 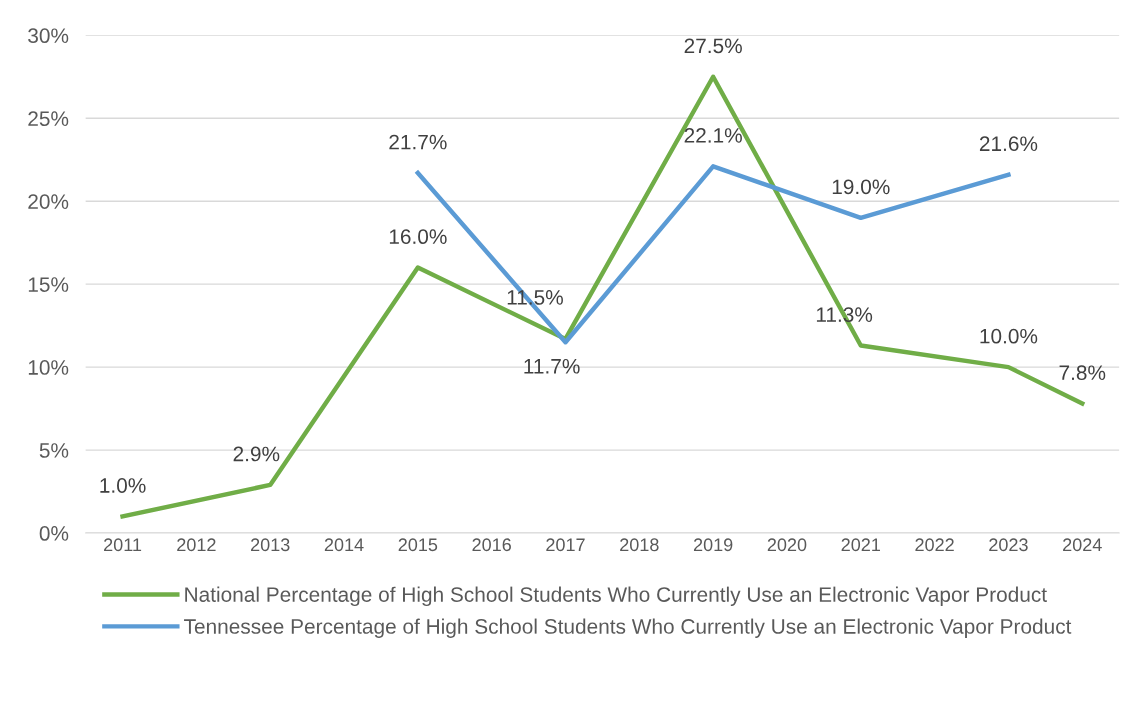 What do you see at coordinates (1008, 144) in the screenshot?
I see `data-label: 21.6%` at bounding box center [1008, 144].